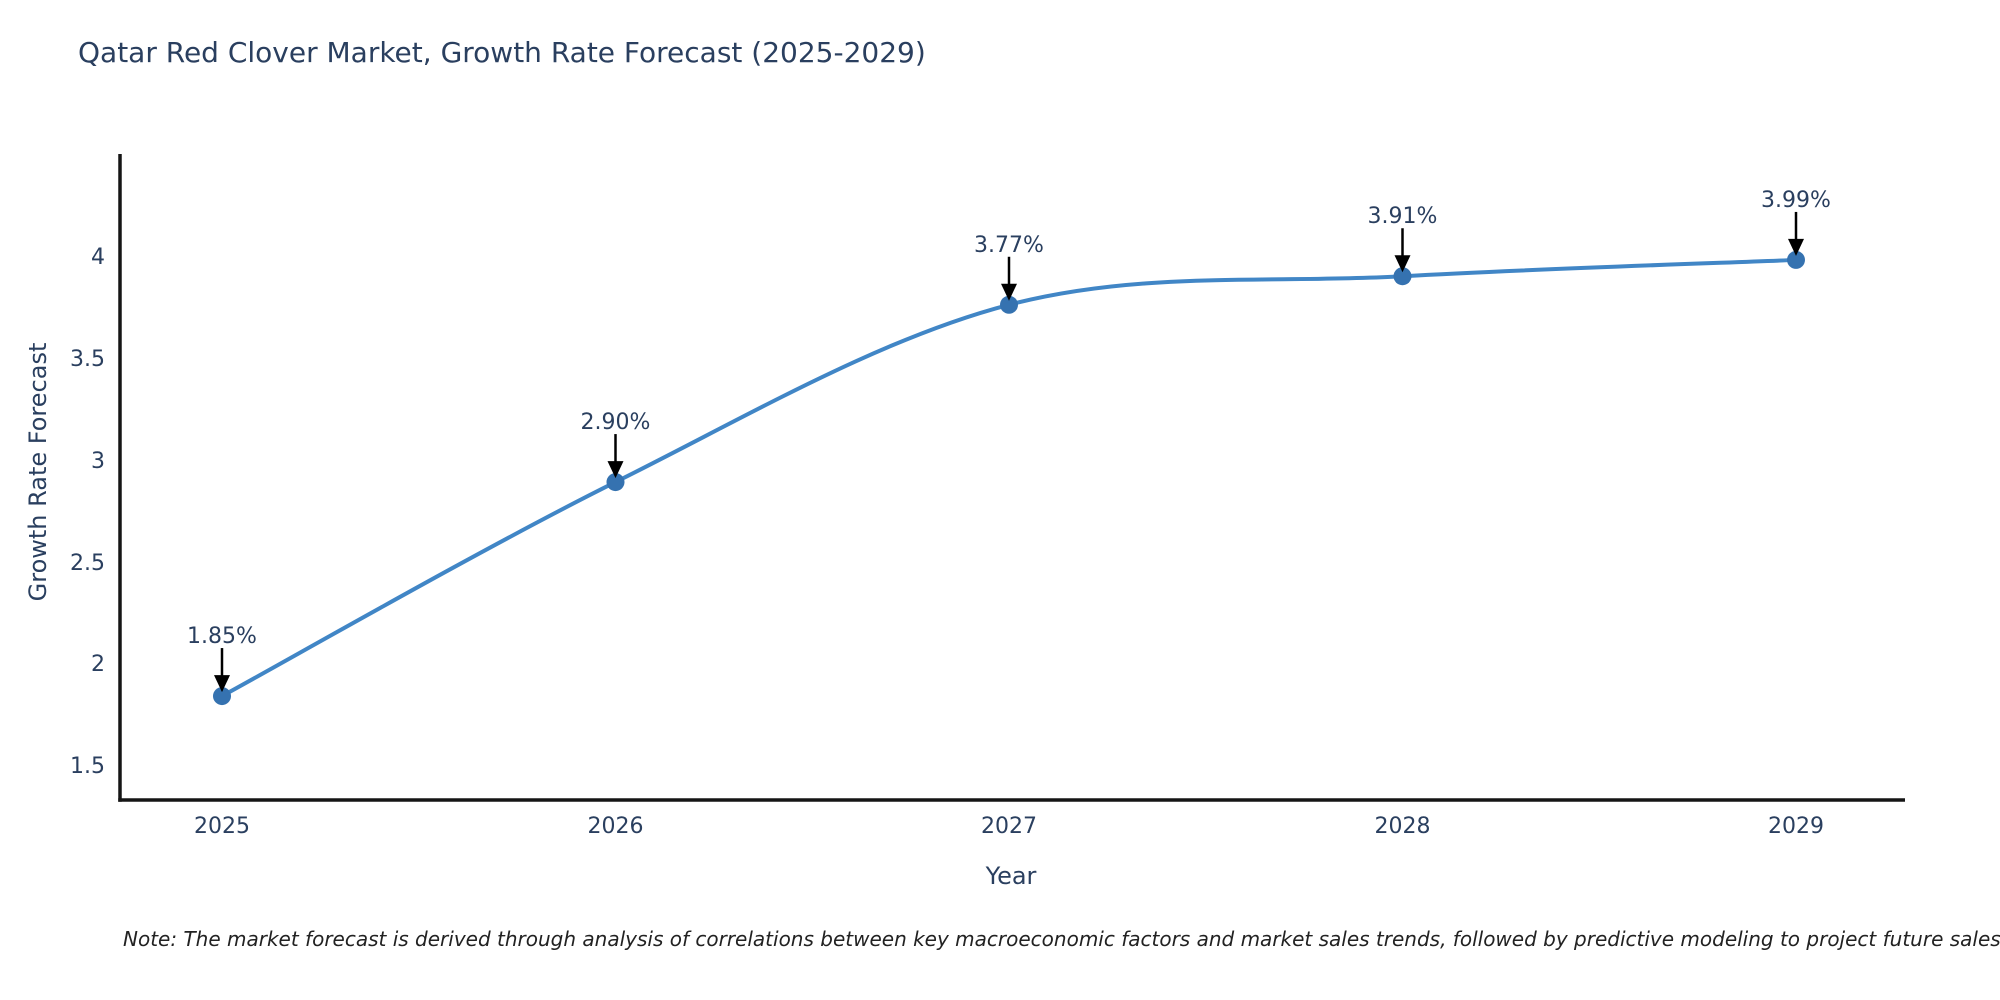  What do you see at coordinates (98, 461) in the screenshot?
I see `y-tick-label: 3` at bounding box center [98, 461].